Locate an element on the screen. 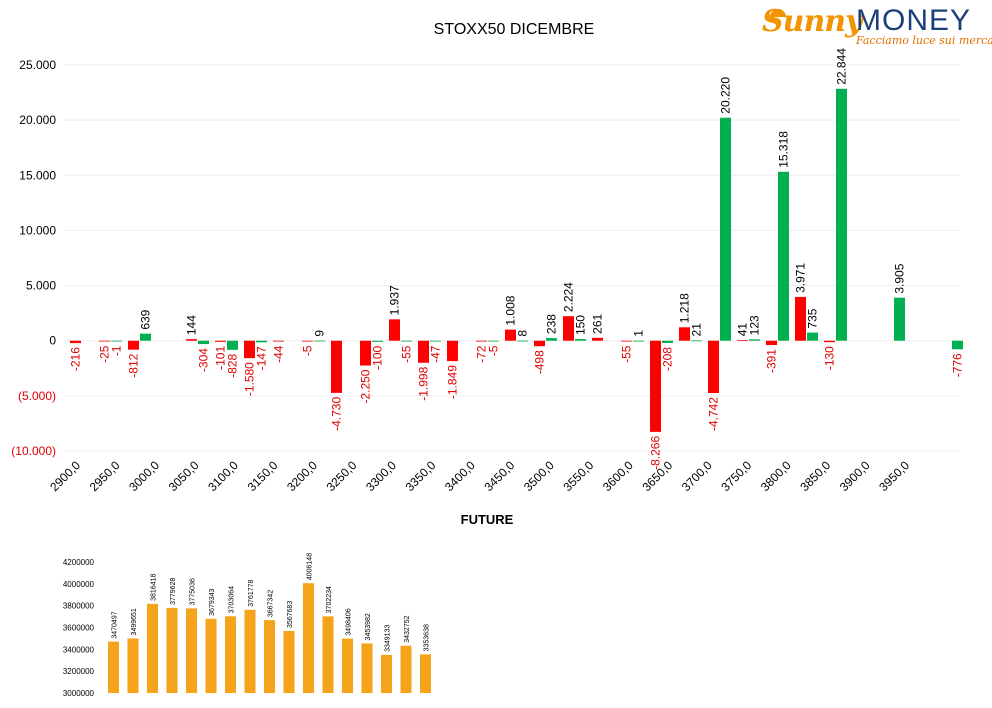 This screenshot has width=992, height=708. x-tick-label: 3400,0 is located at coordinates (460, 476).